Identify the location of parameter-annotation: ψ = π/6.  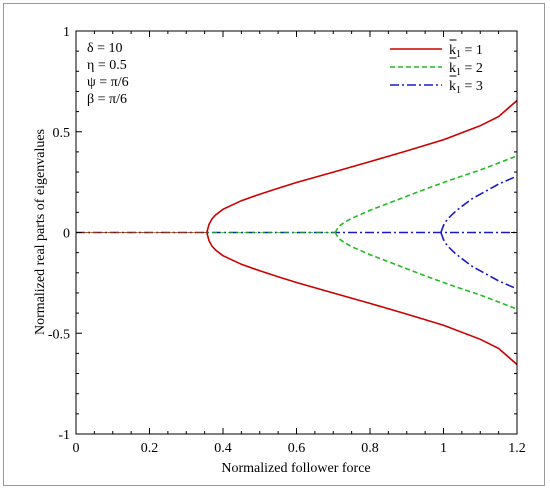
(108, 82).